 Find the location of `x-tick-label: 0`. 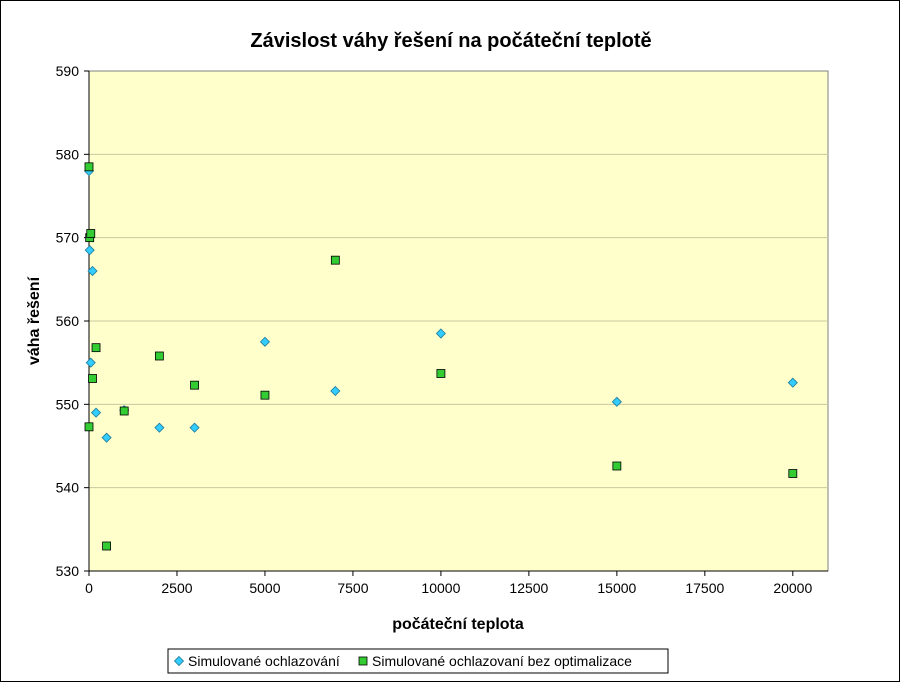

x-tick-label: 0 is located at coordinates (89, 588).